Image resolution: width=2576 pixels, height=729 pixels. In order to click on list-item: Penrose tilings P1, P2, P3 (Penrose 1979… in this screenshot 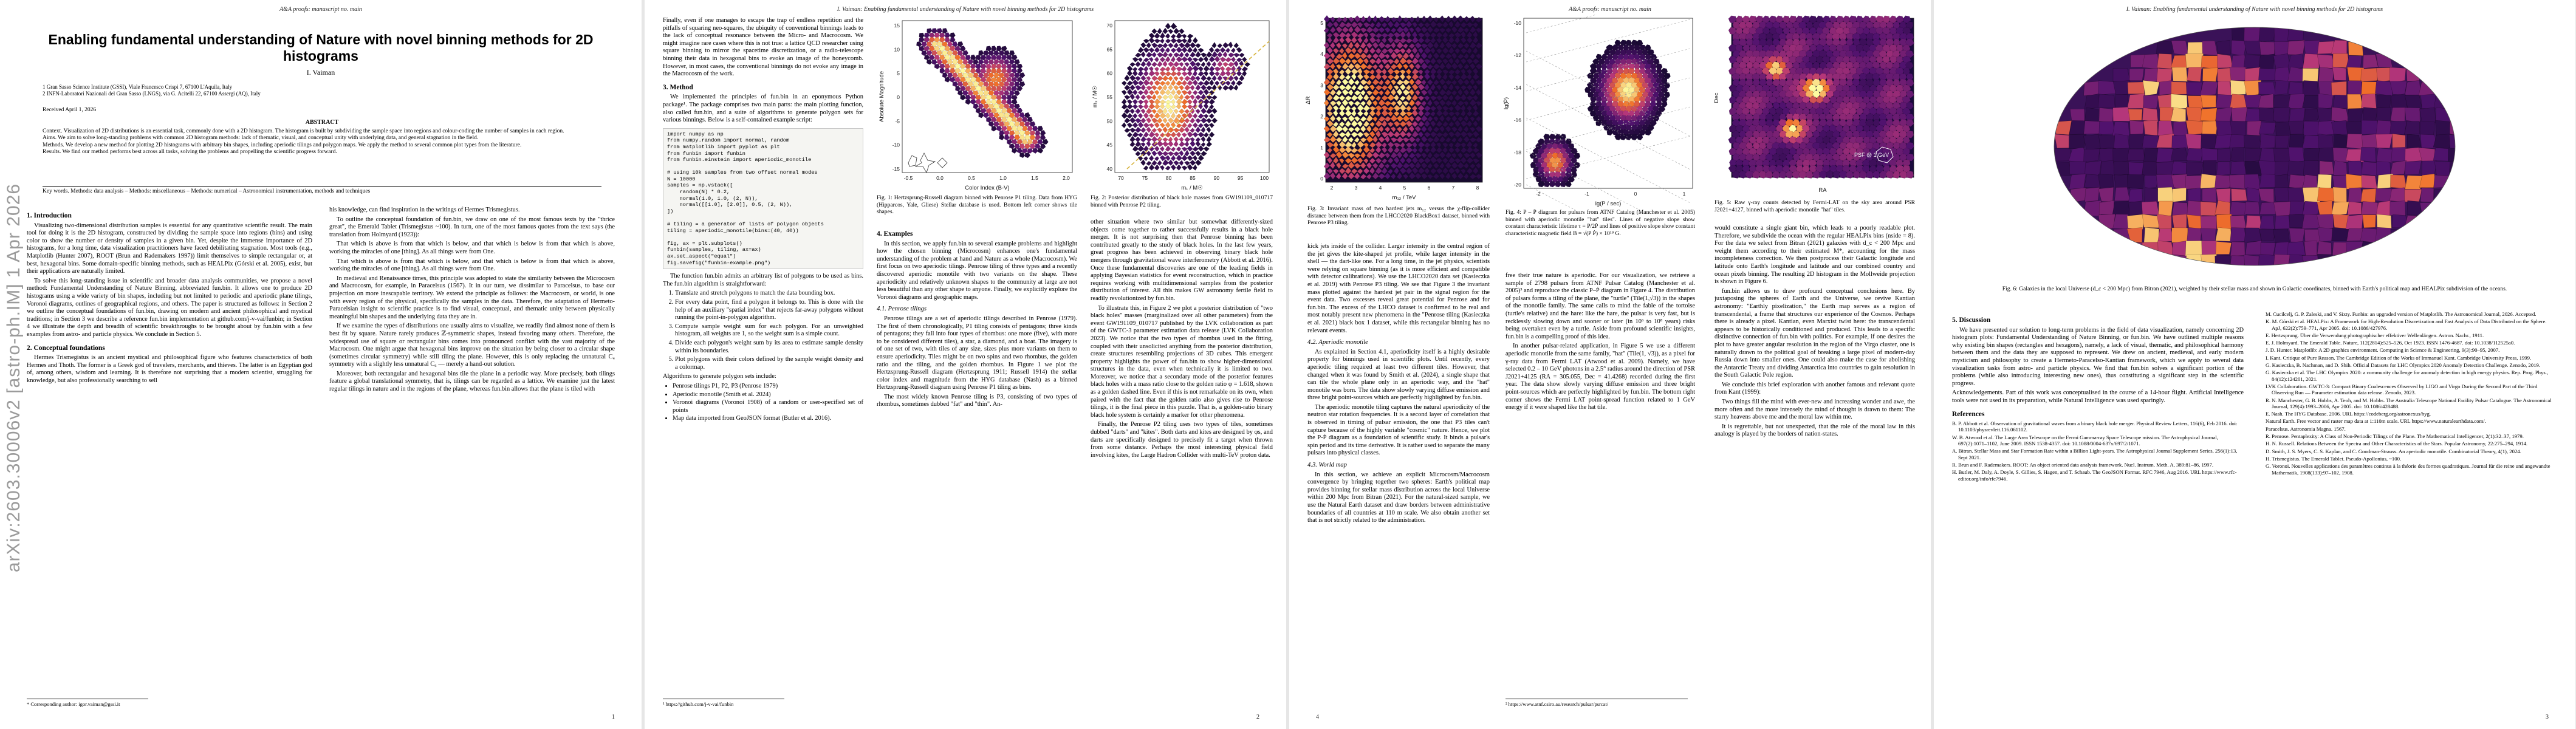, I will do `click(768, 387)`.